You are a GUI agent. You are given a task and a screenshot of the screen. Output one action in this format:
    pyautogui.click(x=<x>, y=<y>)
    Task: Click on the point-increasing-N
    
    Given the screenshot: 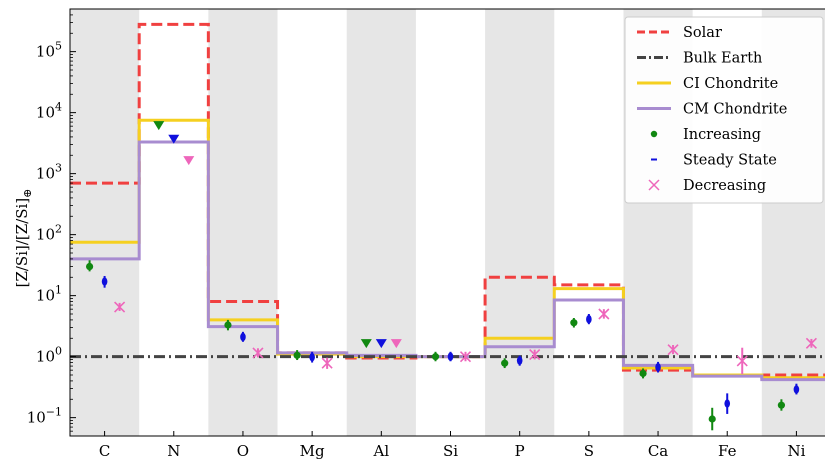 What is the action you would take?
    pyautogui.click(x=159, y=126)
    